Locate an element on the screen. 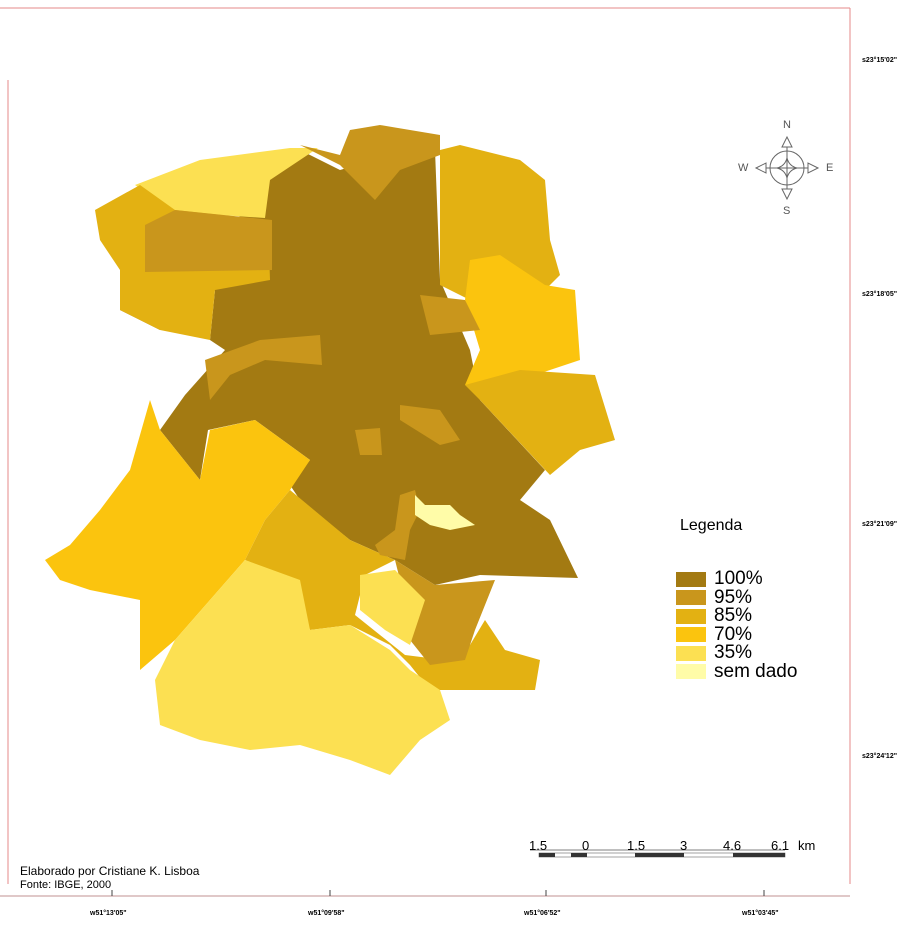 The height and width of the screenshot is (929, 905). legend-item: 70% is located at coordinates (736, 634).